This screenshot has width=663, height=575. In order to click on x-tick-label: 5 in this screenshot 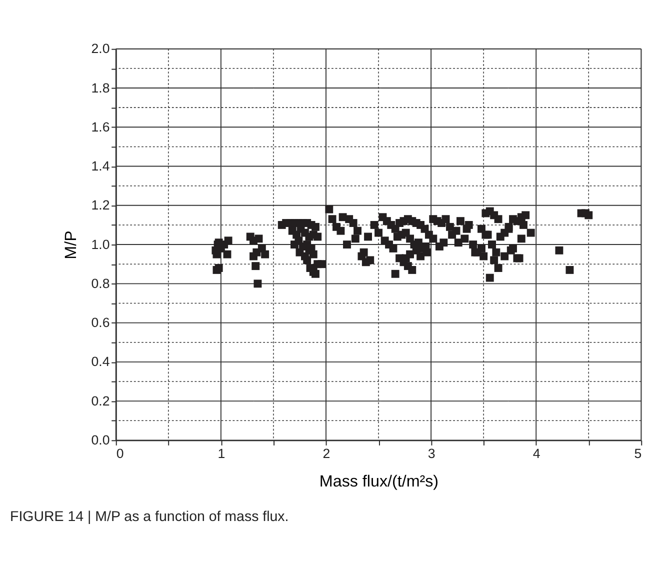, I will do `click(638, 453)`.